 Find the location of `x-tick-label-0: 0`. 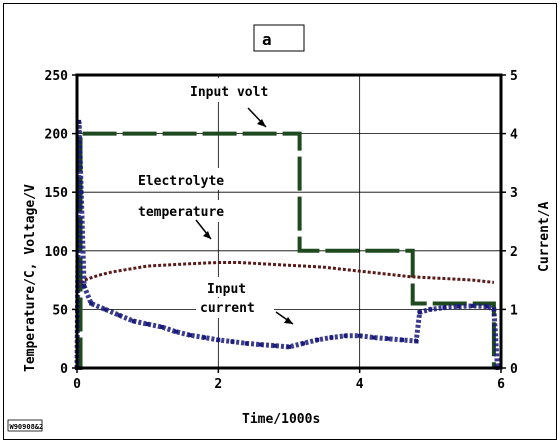

x-tick-label-0: 0 is located at coordinates (77, 384).